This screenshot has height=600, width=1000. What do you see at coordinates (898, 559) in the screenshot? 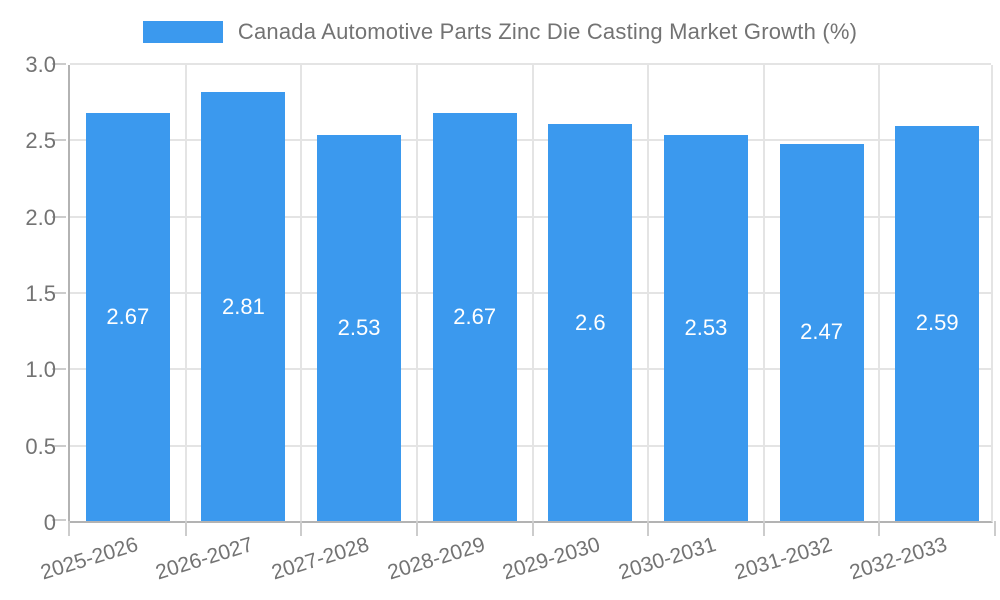
I see `x-axis-tick-label: 2032-2033` at bounding box center [898, 559].